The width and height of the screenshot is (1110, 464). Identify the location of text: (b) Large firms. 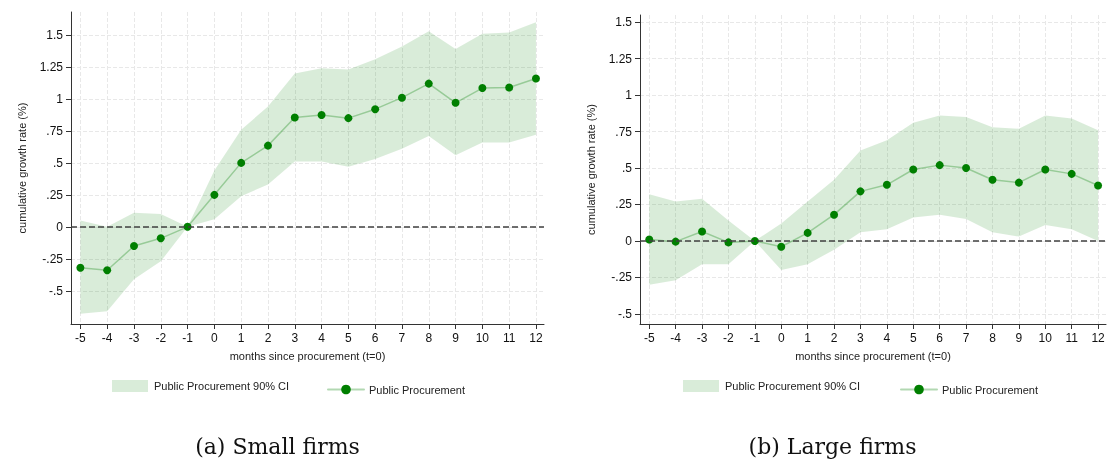
(832, 446).